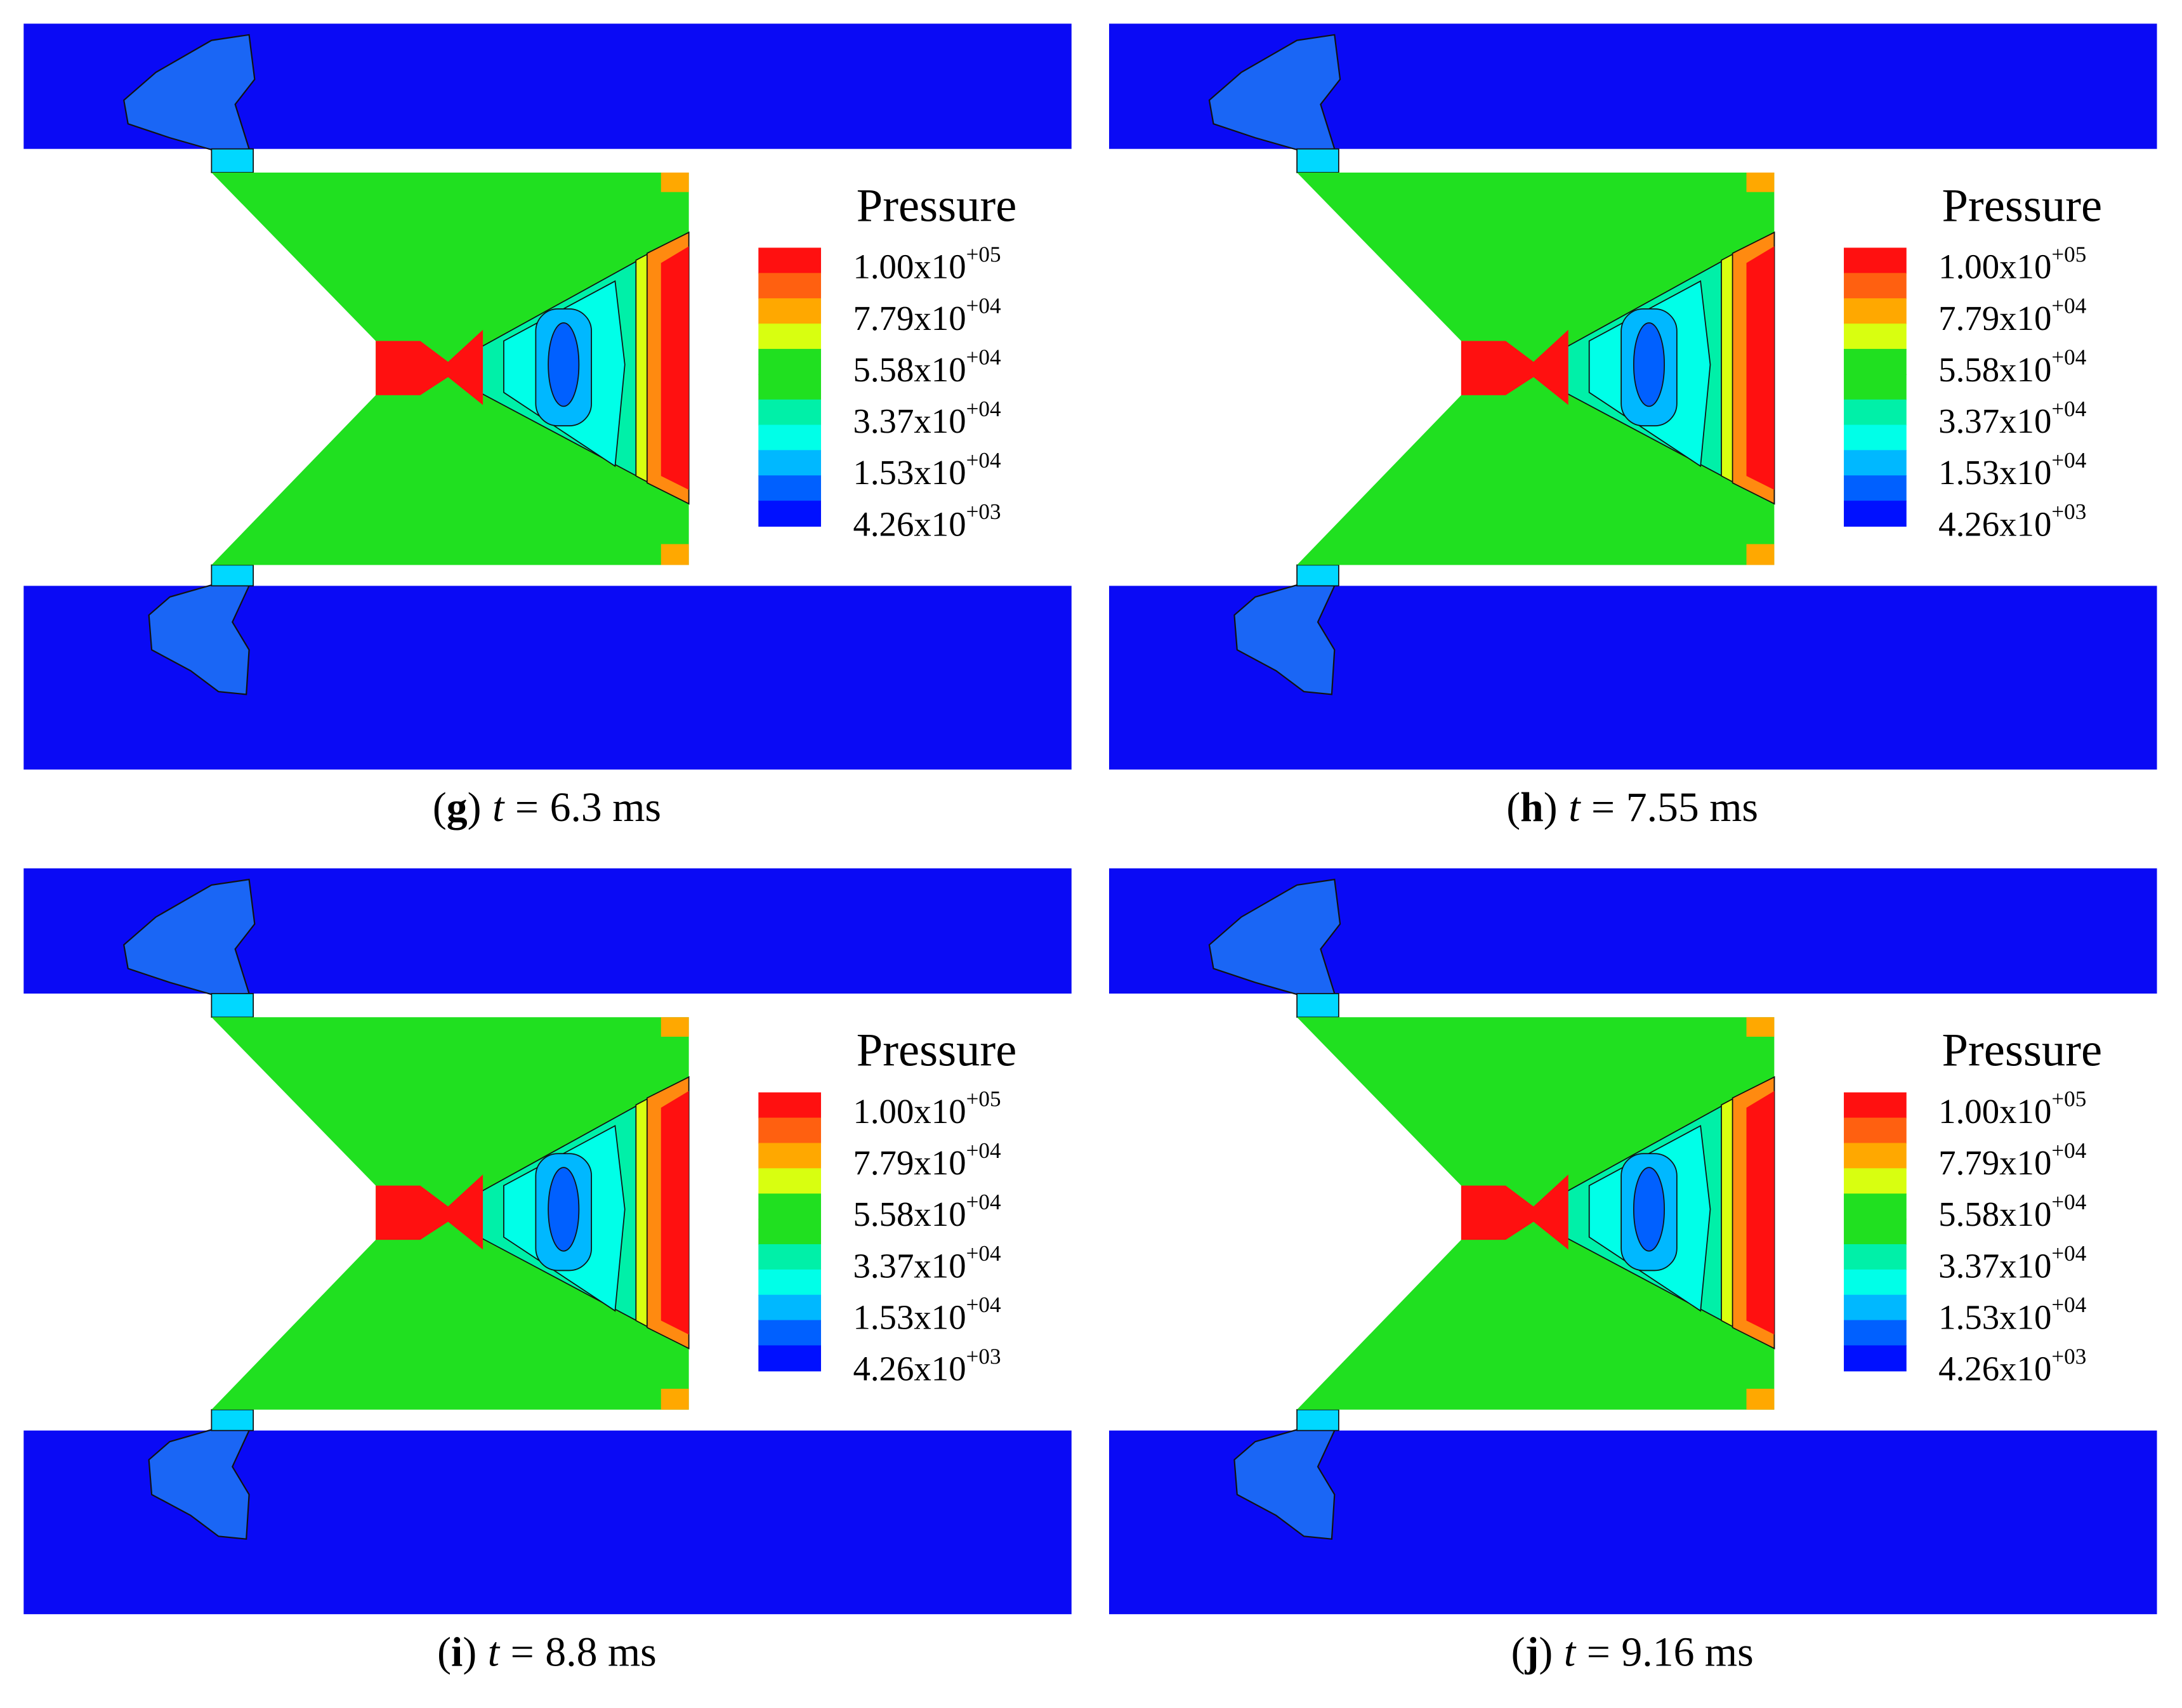  Describe the element at coordinates (2012, 1263) in the screenshot. I see `legend-label: 3.37x10+04` at that location.